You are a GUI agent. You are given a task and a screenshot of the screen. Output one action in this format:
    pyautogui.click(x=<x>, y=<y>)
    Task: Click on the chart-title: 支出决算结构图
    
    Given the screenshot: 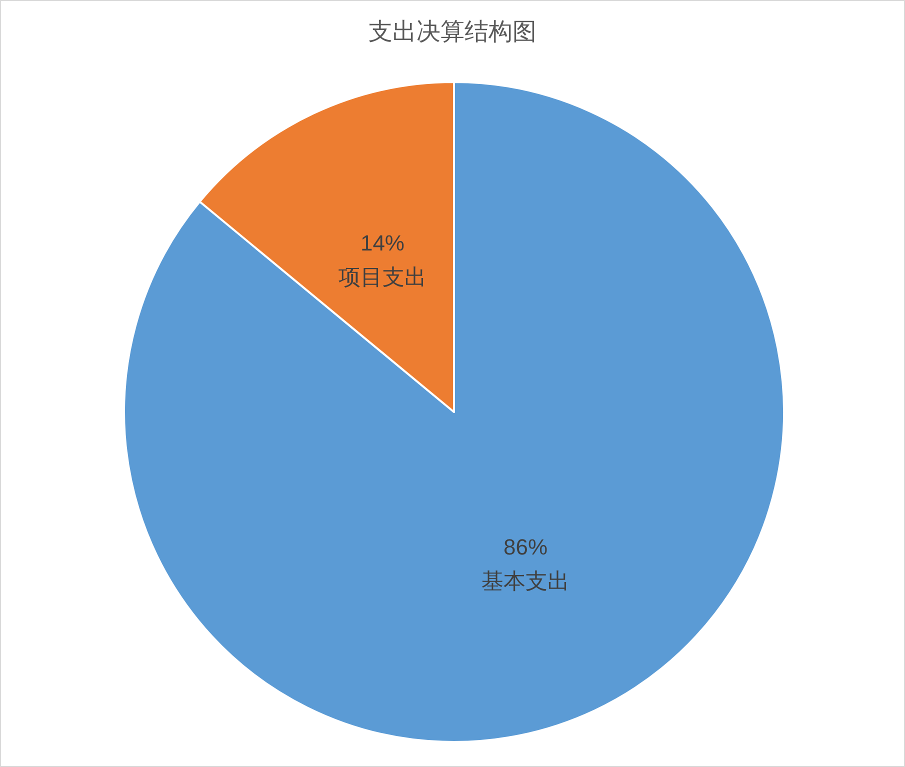 What is the action you would take?
    pyautogui.click(x=452, y=32)
    